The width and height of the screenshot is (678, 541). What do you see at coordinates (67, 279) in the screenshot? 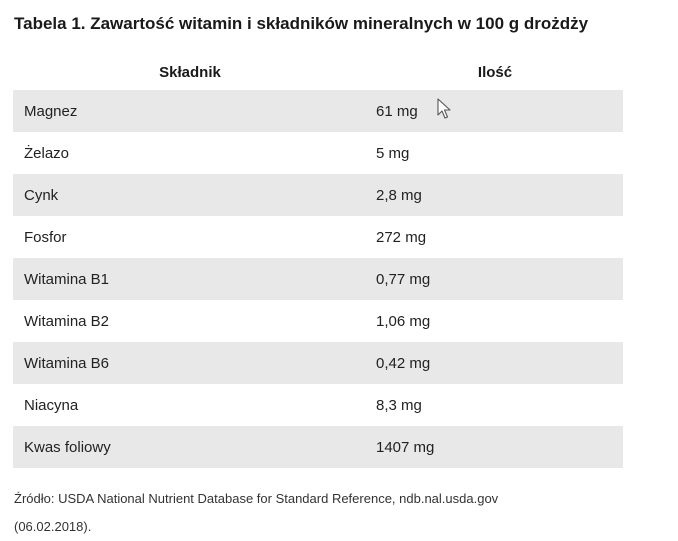
I see `ingredient-cell: Witamina B1` at bounding box center [67, 279].